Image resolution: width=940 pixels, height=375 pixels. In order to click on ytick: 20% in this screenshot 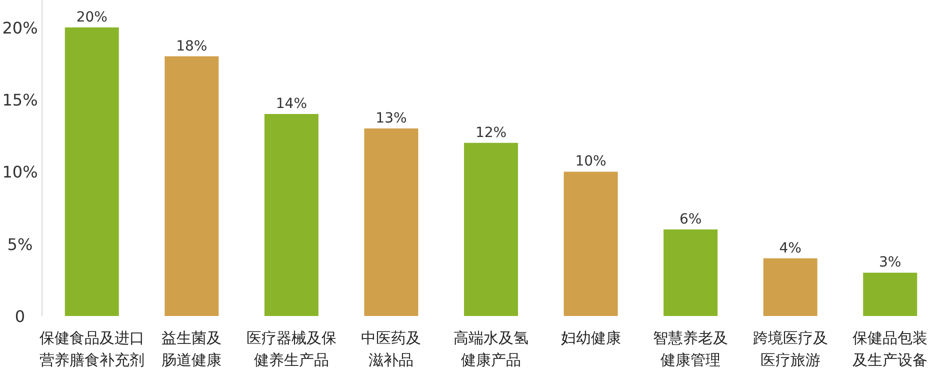, I will do `click(20, 28)`.